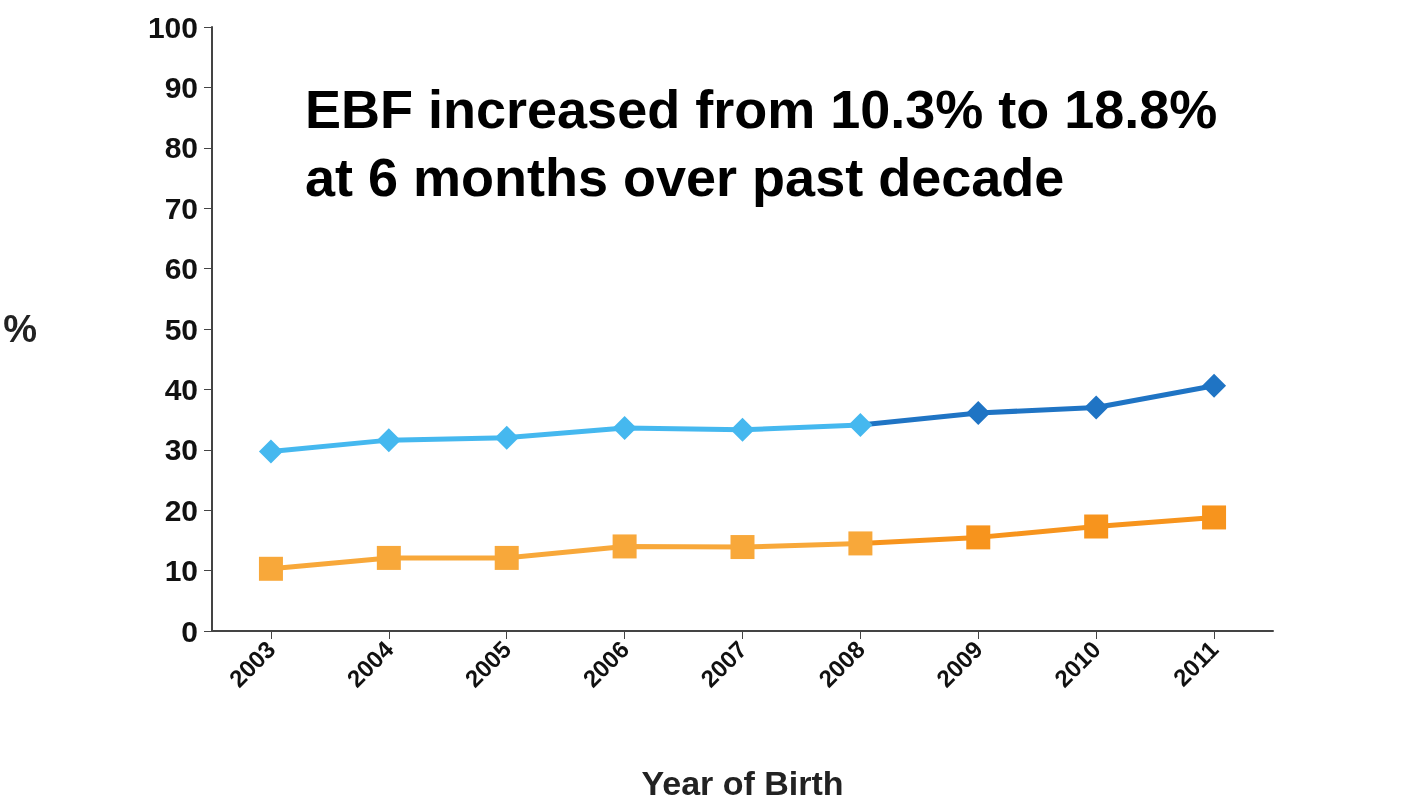  What do you see at coordinates (181, 329) in the screenshot?
I see `y-tick-label: 50` at bounding box center [181, 329].